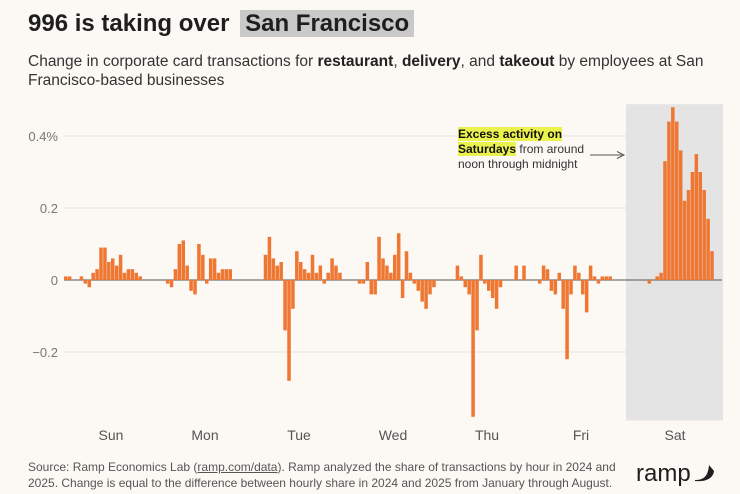 Image resolution: width=740 pixels, height=494 pixels. I want to click on y-tick-label: 0.2, so click(49, 208).